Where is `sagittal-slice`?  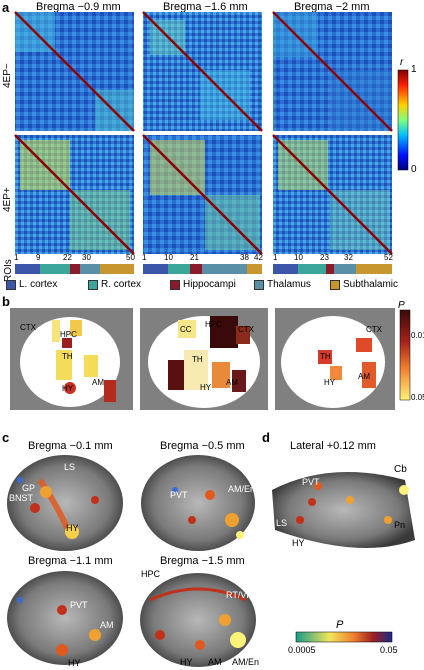
sagittal-slice is located at coordinates (343, 510).